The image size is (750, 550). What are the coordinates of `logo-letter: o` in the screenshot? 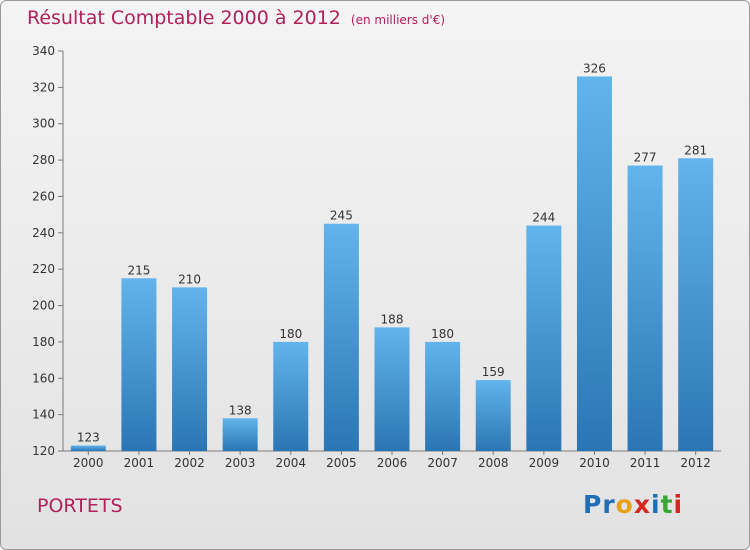 It's located at (624, 504).